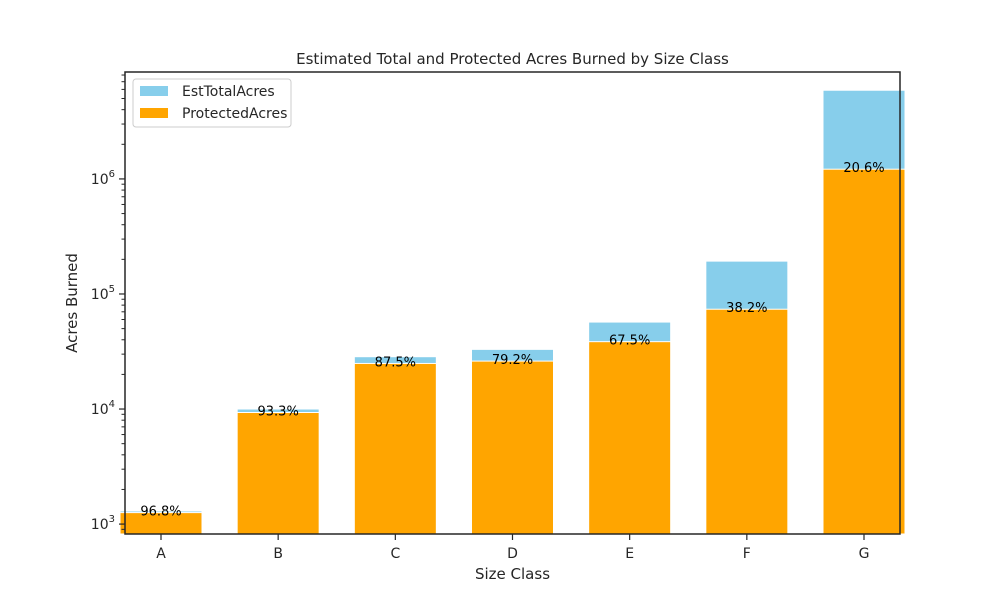  I want to click on x-axis-label: Size Class, so click(512, 574).